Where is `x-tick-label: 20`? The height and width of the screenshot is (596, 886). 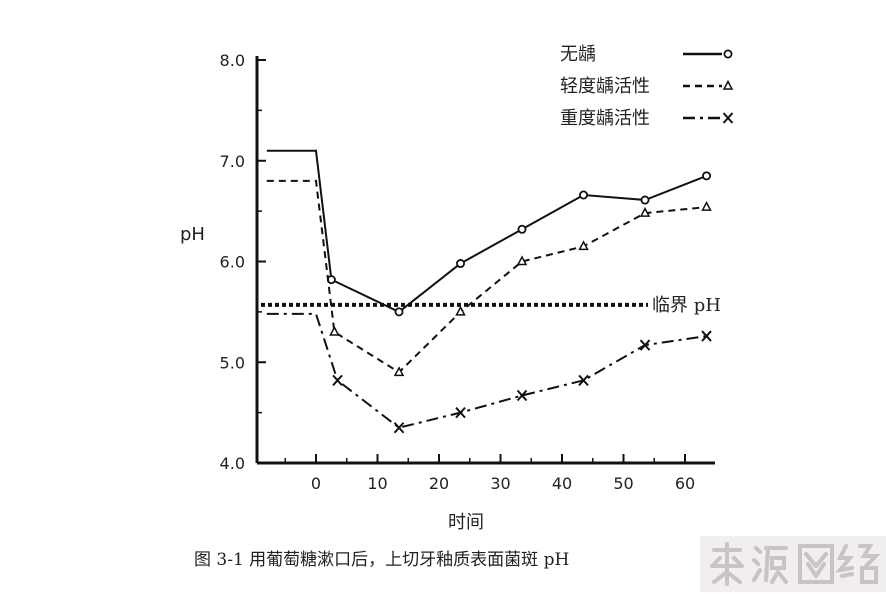 x-tick-label: 20 is located at coordinates (439, 483).